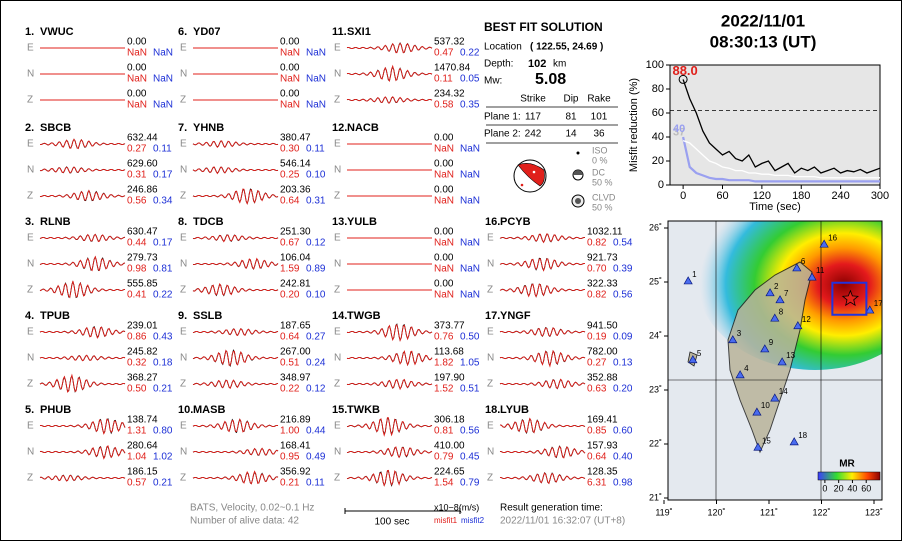  Describe the element at coordinates (444, 105) in the screenshot. I see `misfit1: 0.58` at that location.